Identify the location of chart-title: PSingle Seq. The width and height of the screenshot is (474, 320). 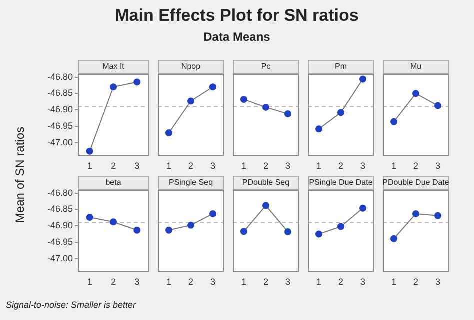
(191, 183).